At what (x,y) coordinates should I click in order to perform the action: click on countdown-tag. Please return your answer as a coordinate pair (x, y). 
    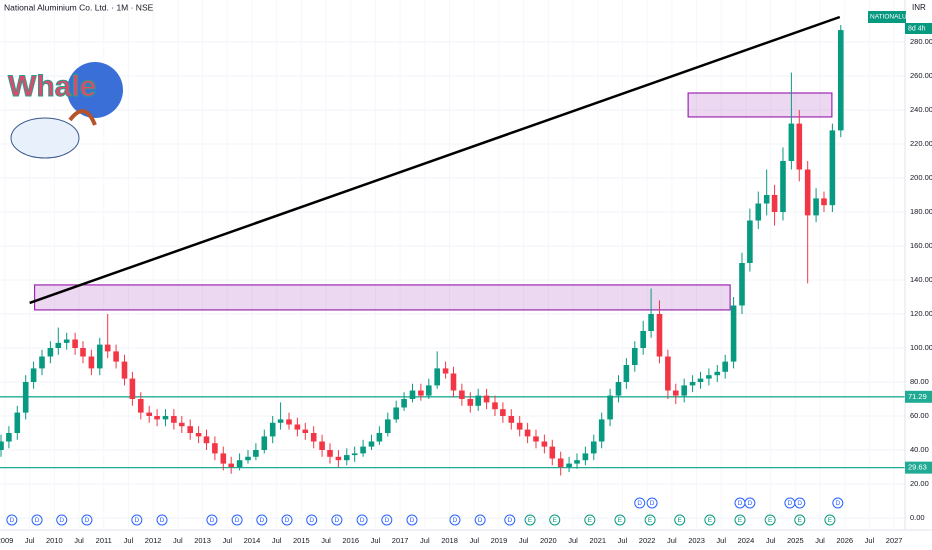
    Looking at the image, I should click on (918, 28).